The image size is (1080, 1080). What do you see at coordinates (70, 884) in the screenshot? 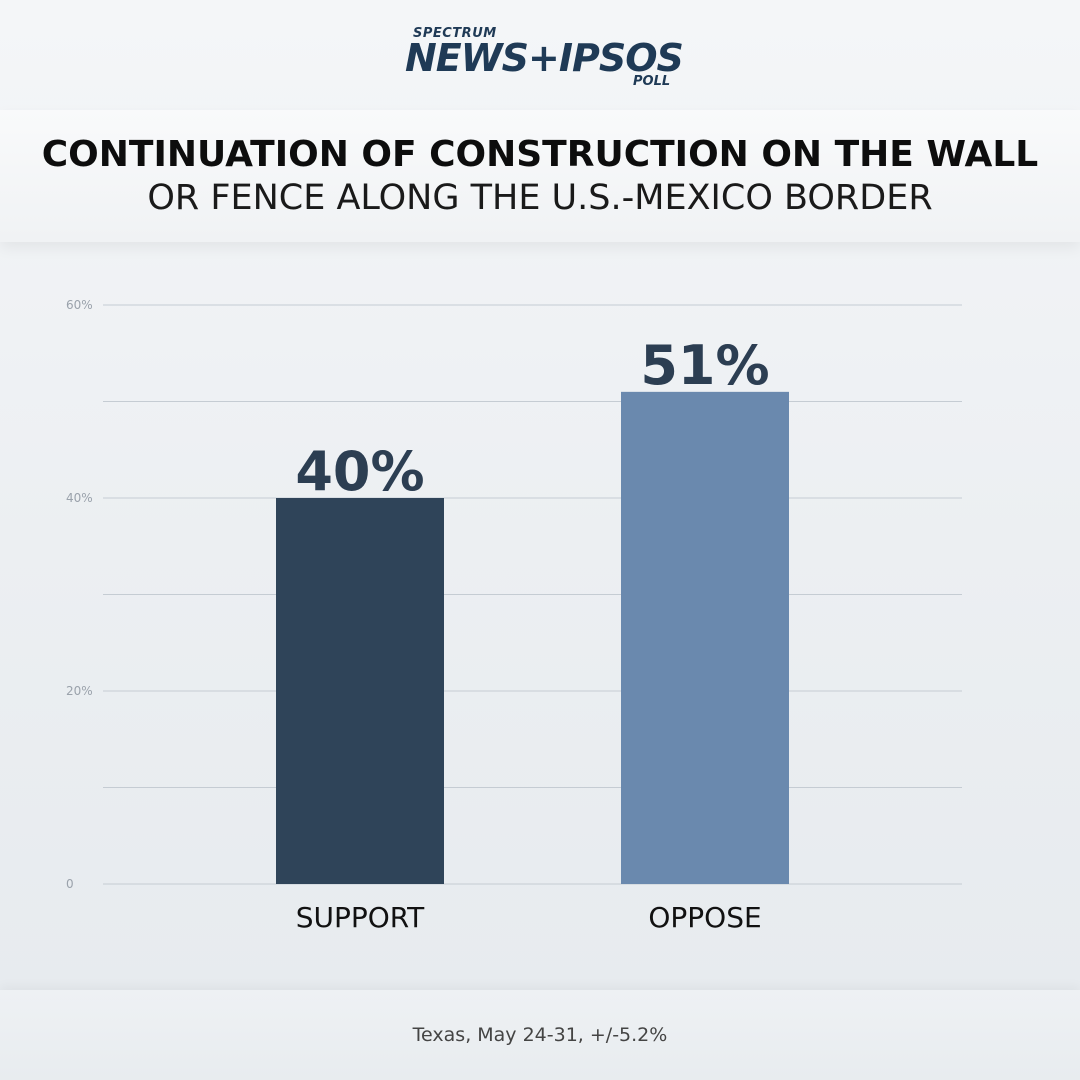
I see `y-tick-label: 0` at bounding box center [70, 884].